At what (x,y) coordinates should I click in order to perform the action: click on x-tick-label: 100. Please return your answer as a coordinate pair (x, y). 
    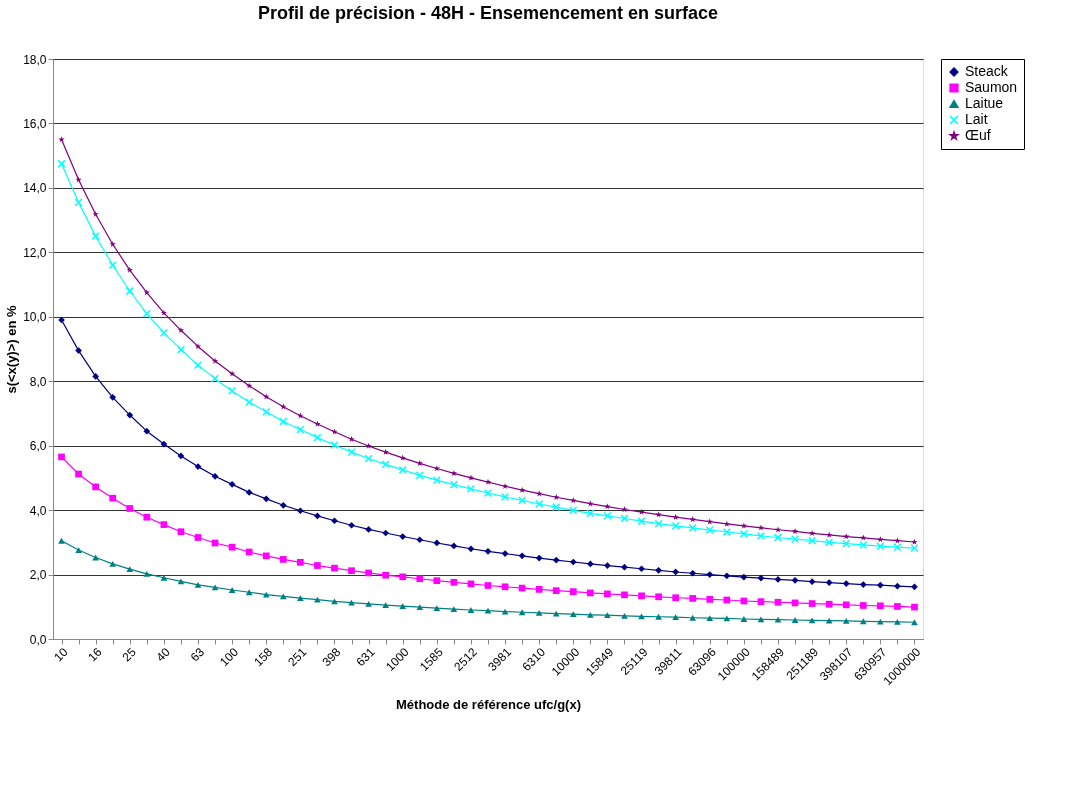
    Looking at the image, I should click on (229, 657).